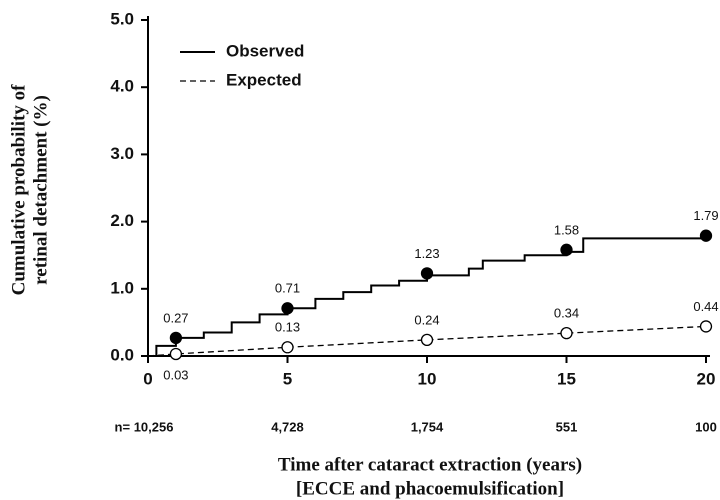  What do you see at coordinates (122, 220) in the screenshot?
I see `y-tick-label: 2.0` at bounding box center [122, 220].